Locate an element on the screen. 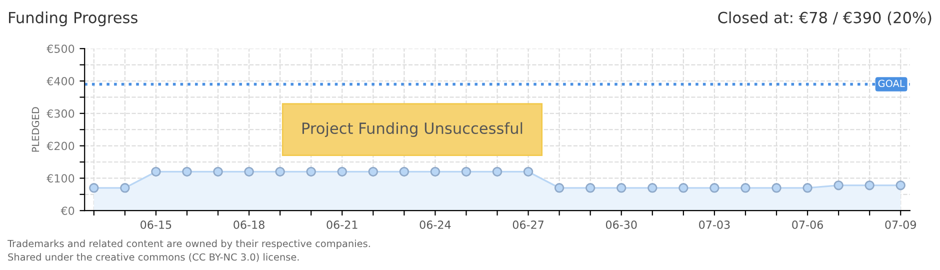 The width and height of the screenshot is (940, 270). y-tick-label: €0 is located at coordinates (67, 210).